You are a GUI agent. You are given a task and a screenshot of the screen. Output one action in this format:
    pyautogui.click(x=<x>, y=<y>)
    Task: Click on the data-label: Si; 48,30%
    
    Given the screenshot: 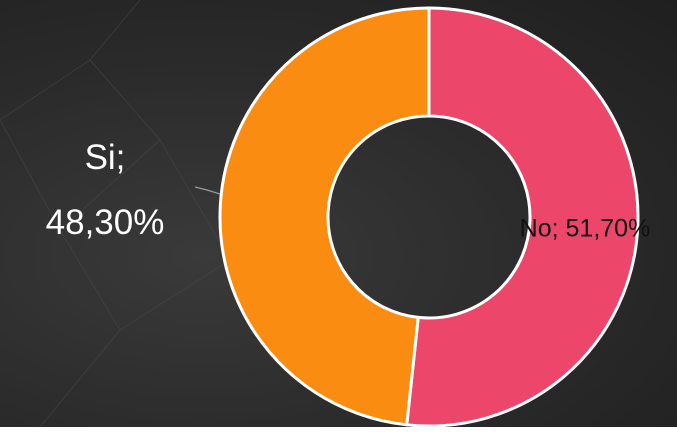 What is the action you would take?
    pyautogui.click(x=105, y=190)
    